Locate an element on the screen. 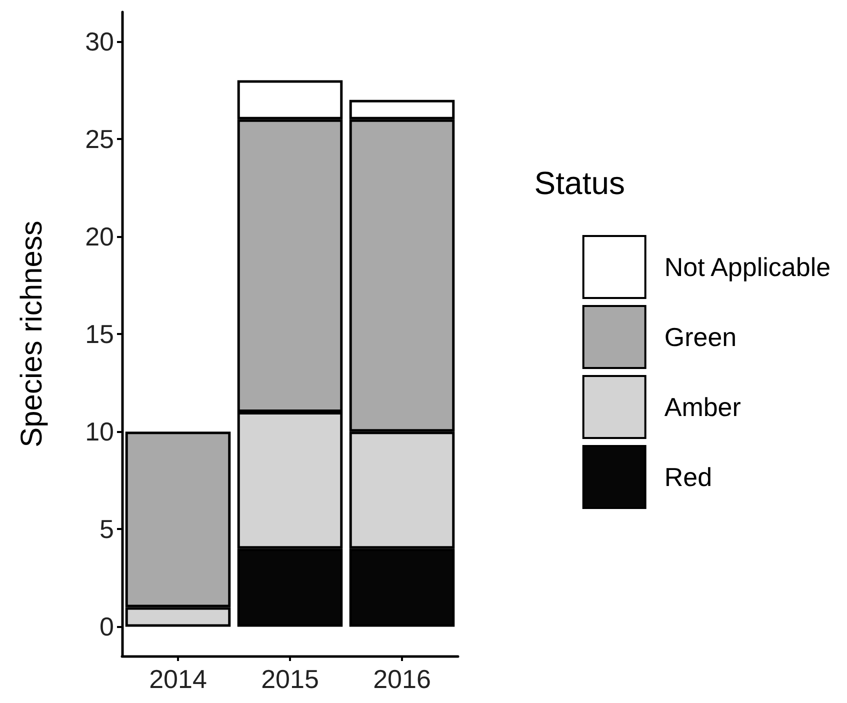 The image size is (847, 703). legend-label: Amber is located at coordinates (703, 407).